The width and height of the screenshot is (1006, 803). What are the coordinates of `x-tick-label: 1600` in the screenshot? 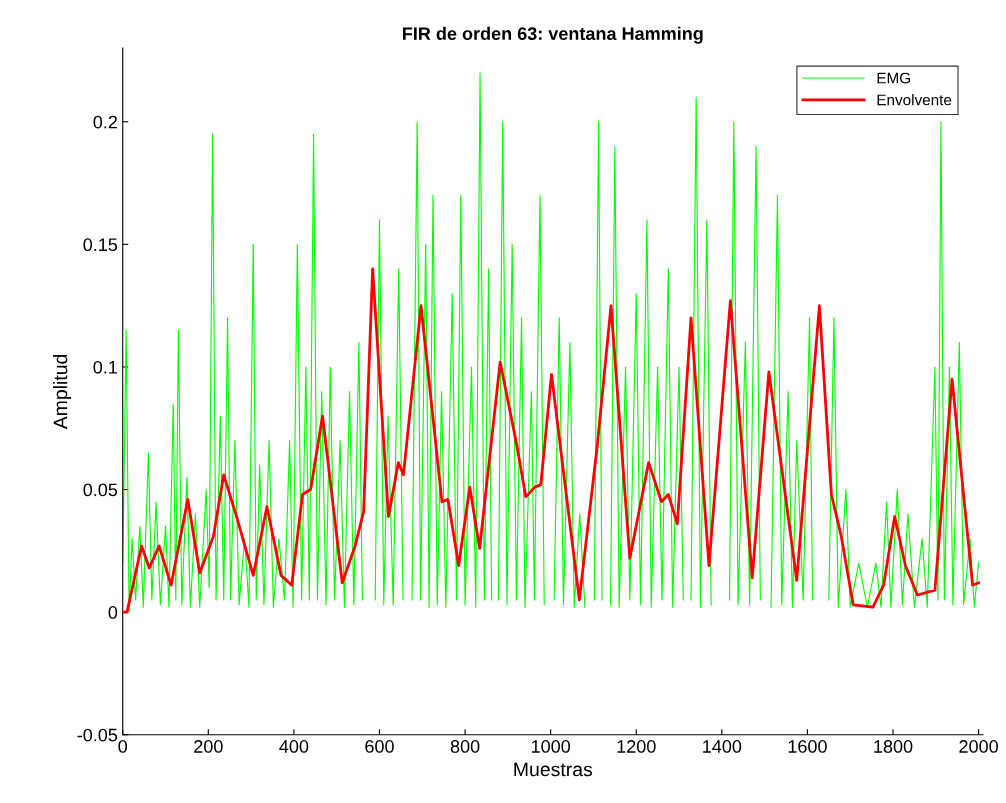 It's located at (807, 746).